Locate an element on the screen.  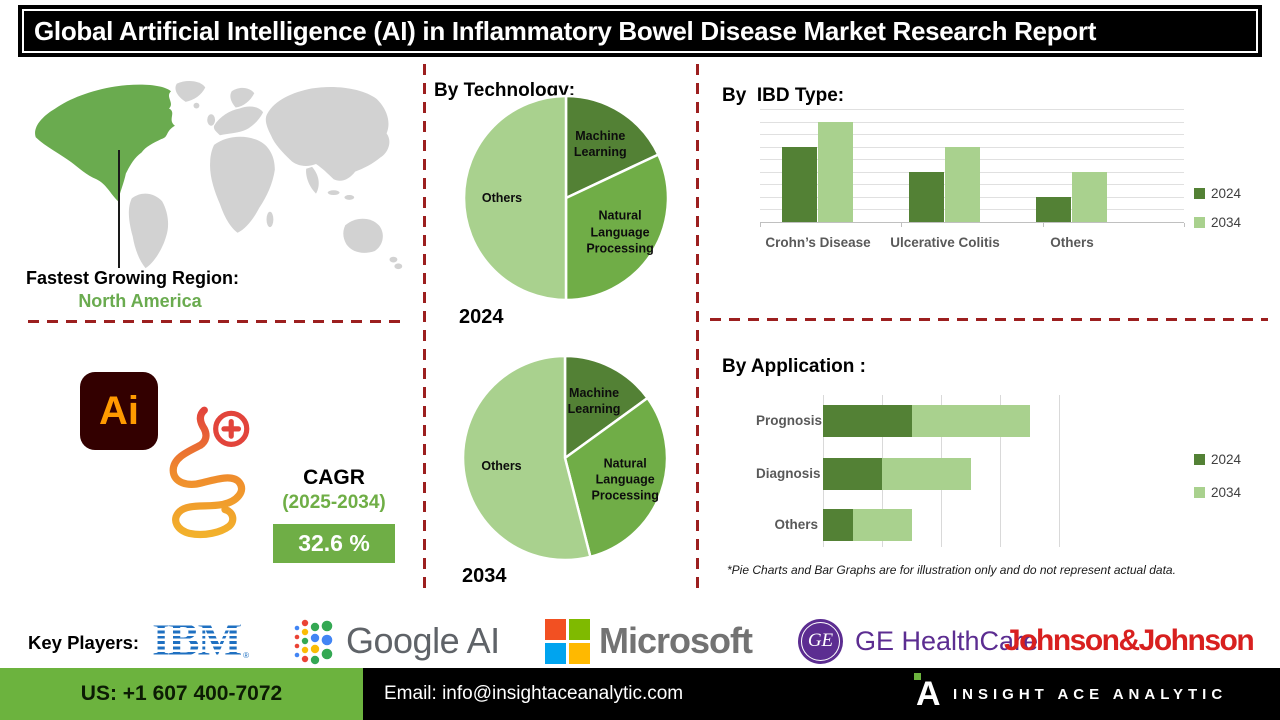
pie-year-2024: 2024 is located at coordinates (481, 317).